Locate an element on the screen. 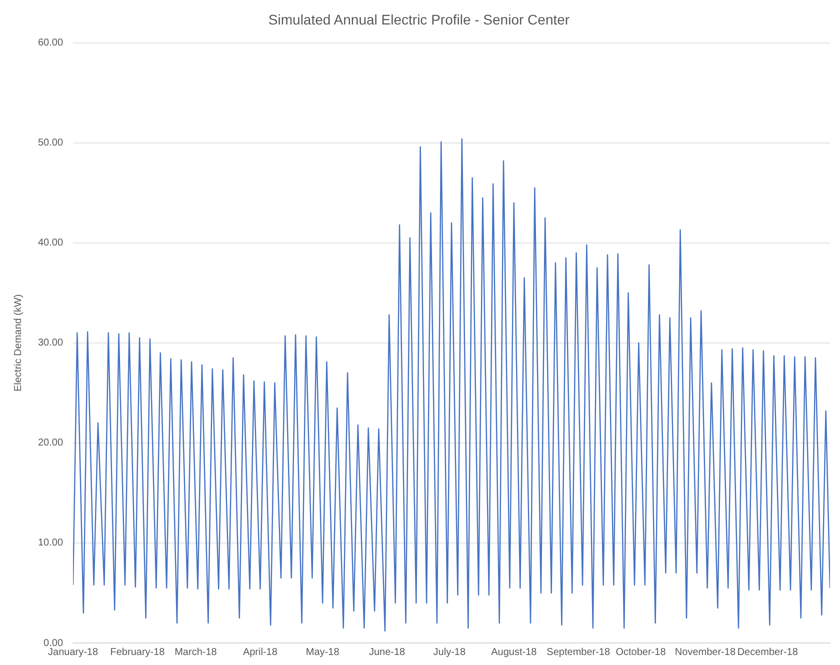 This screenshot has height=665, width=840. x-tick-label: September-18 is located at coordinates (578, 652).